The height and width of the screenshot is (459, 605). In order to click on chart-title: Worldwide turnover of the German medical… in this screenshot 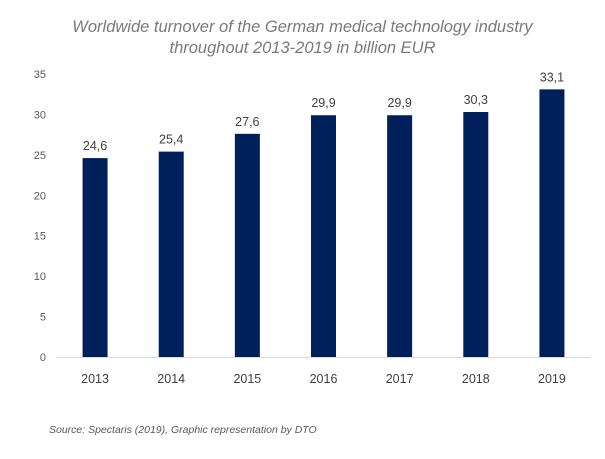, I will do `click(302, 38)`.